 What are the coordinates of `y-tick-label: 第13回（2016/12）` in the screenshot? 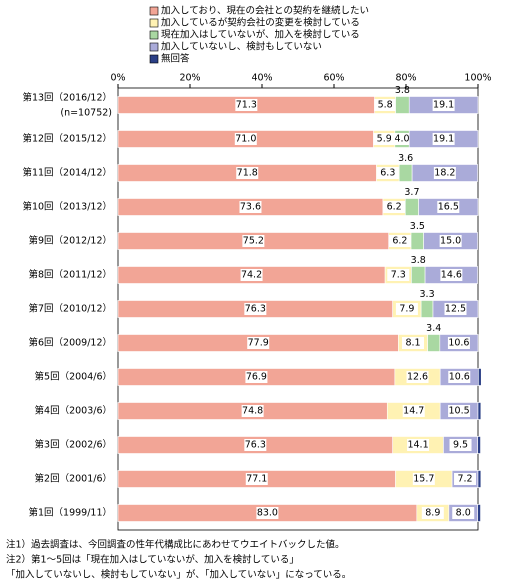 It's located at (67, 98).